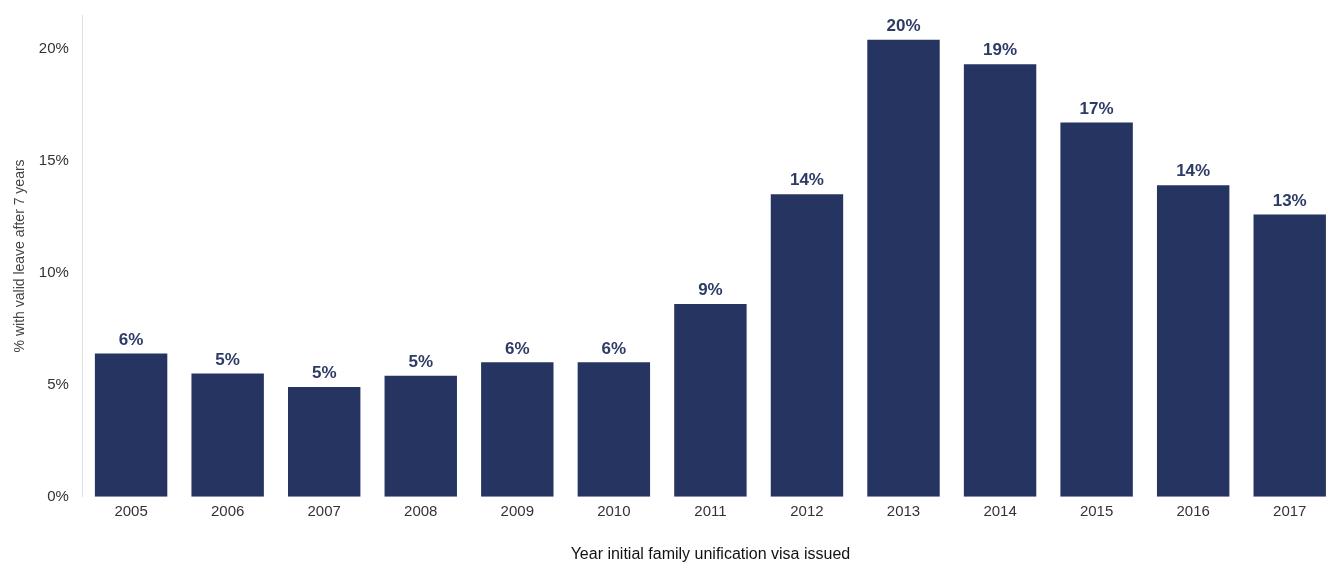 This screenshot has width=1338, height=572. What do you see at coordinates (1000, 510) in the screenshot?
I see `x-tick-label: 2014` at bounding box center [1000, 510].